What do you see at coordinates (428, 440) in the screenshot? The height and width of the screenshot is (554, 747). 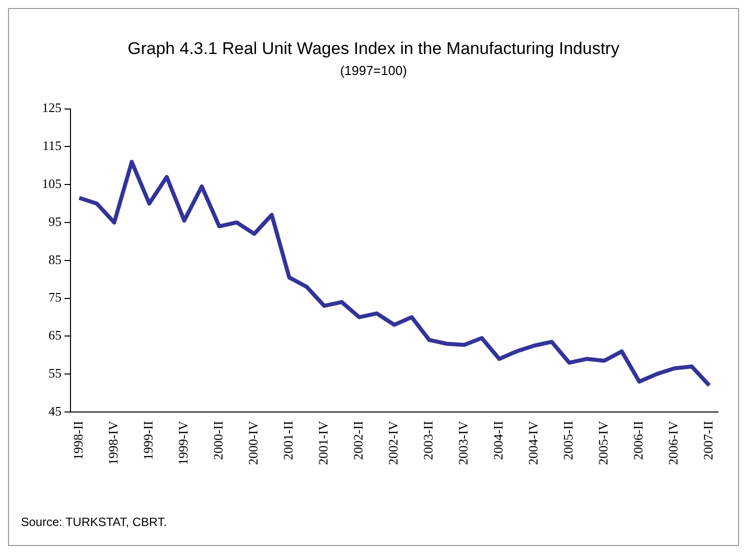 I see `x-tick-label: 2003-II` at bounding box center [428, 440].